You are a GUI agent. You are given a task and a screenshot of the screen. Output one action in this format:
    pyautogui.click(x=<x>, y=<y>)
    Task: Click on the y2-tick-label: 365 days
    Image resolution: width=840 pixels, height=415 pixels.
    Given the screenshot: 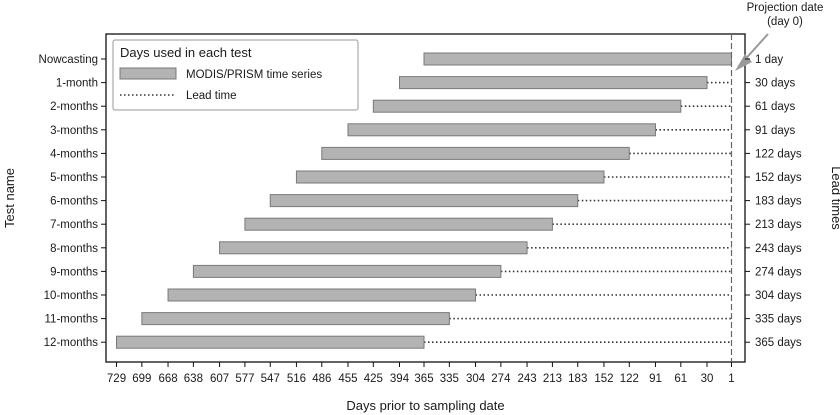 What is the action you would take?
    pyautogui.click(x=778, y=343)
    